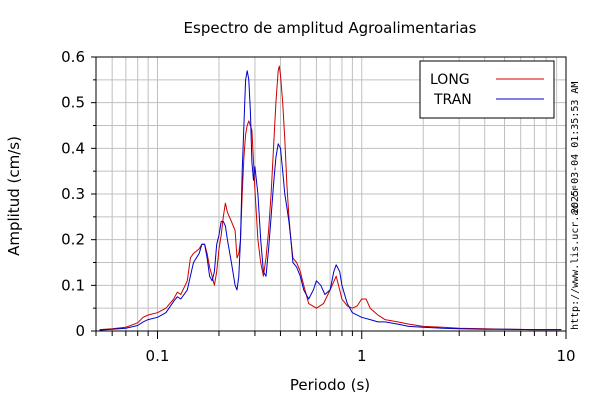  What do you see at coordinates (80, 331) in the screenshot?
I see `y-tick-label: 0` at bounding box center [80, 331].